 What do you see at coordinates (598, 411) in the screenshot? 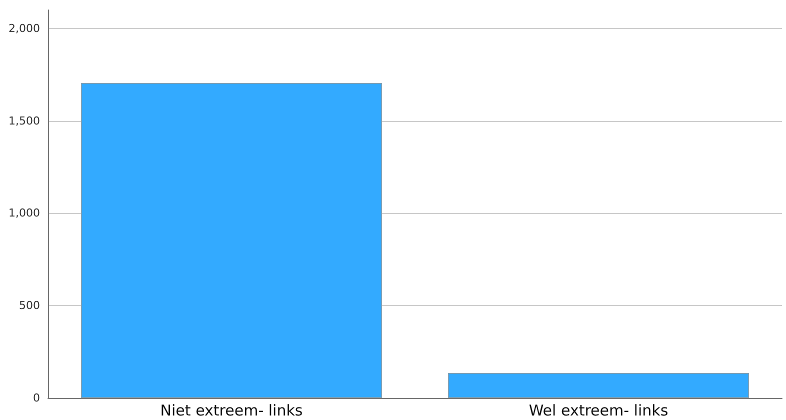
I see `x-tick-label: Wel extreem- links` at bounding box center [598, 411].